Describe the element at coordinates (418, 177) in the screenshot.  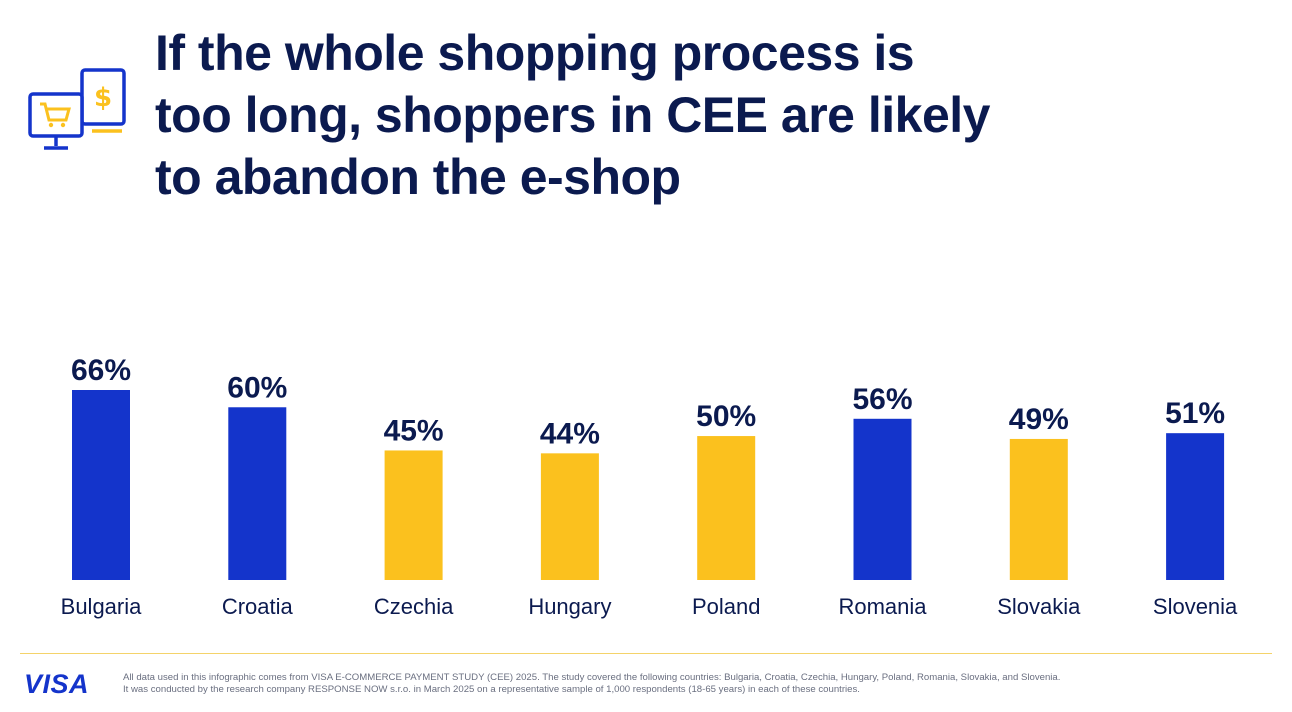
I see `title-line-3: to abandon the e-shop` at that location.